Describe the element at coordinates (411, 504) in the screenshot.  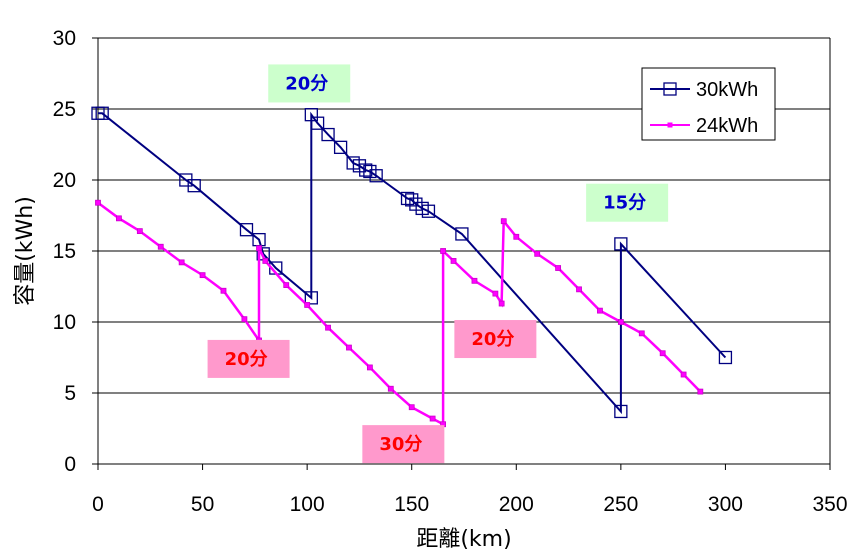
I see `x-tick-label: 150` at that location.